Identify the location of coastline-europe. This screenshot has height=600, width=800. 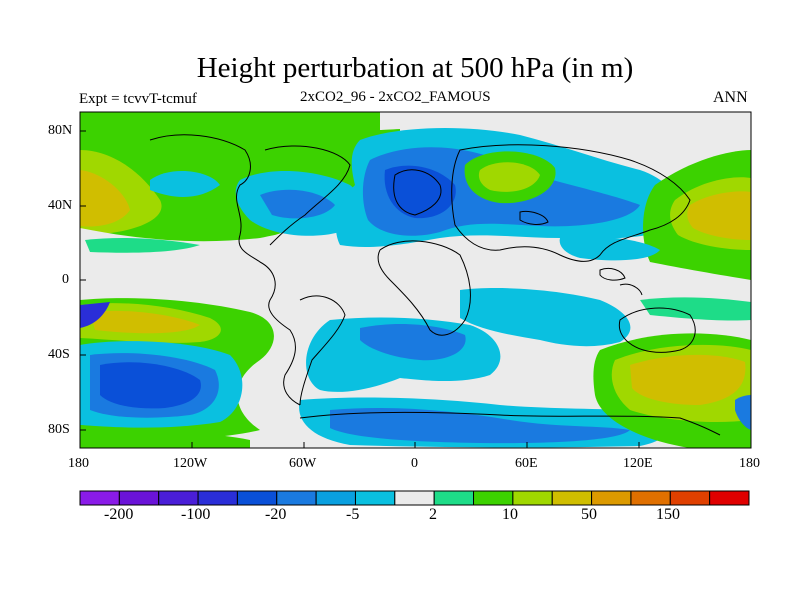
(417, 192).